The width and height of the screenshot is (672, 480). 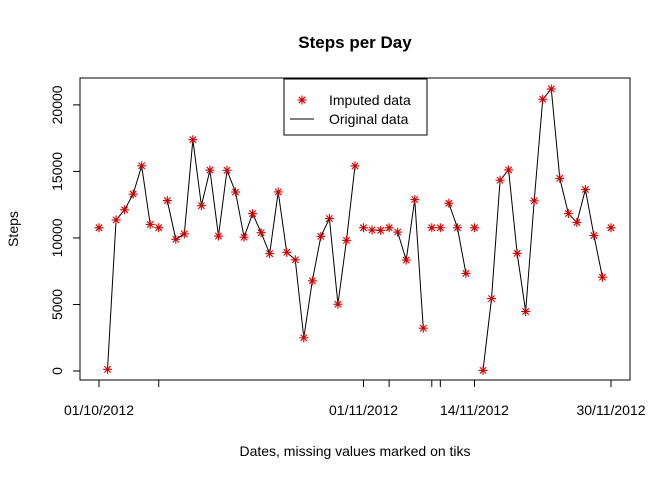 I want to click on chart-title: Steps per Day, so click(x=355, y=42).